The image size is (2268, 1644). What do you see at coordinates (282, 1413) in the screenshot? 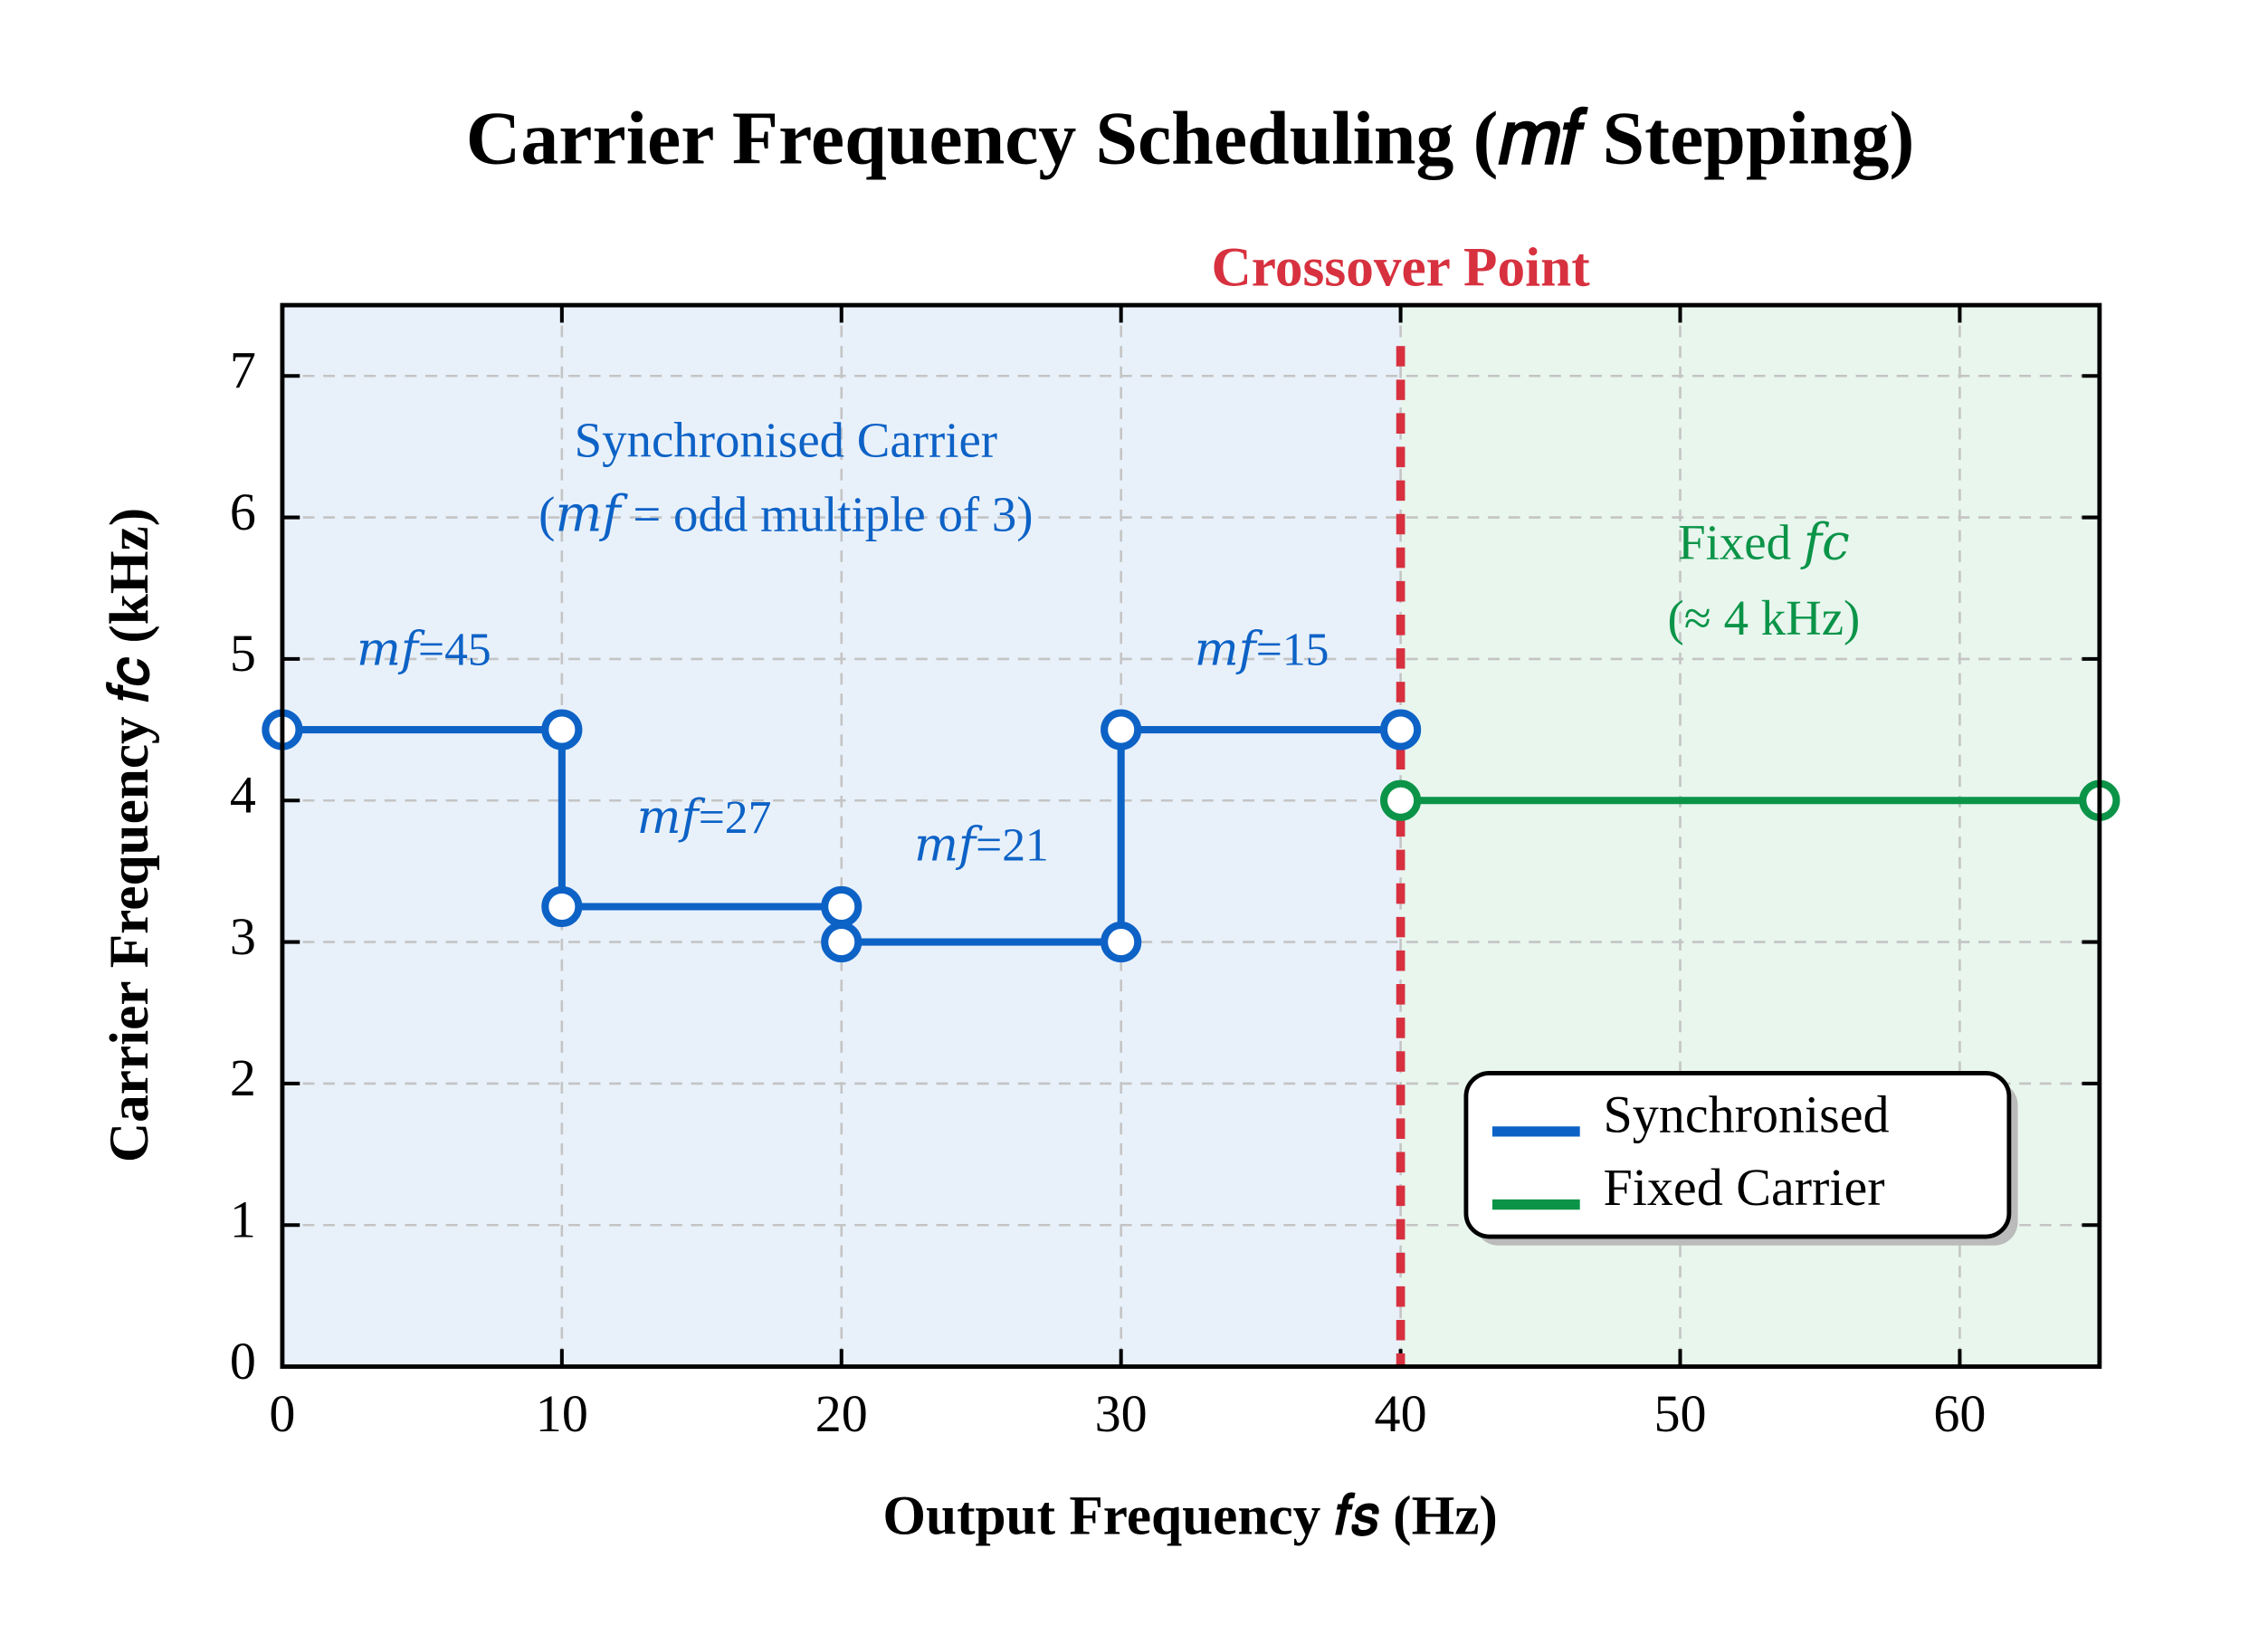
I see `x-tick-label: 0` at bounding box center [282, 1413].